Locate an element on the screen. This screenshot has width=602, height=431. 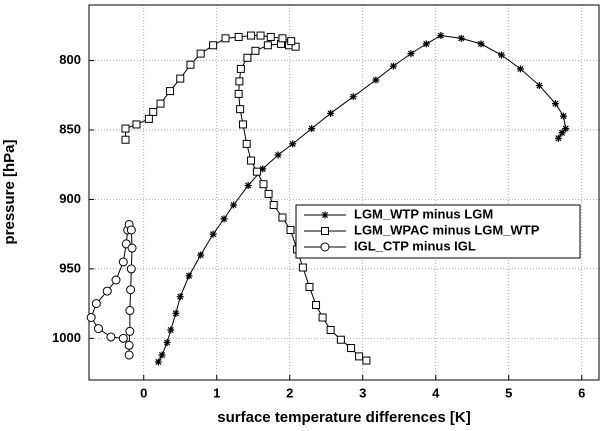
legend-label: LGM_WTP minus LGM is located at coordinates (423, 213).